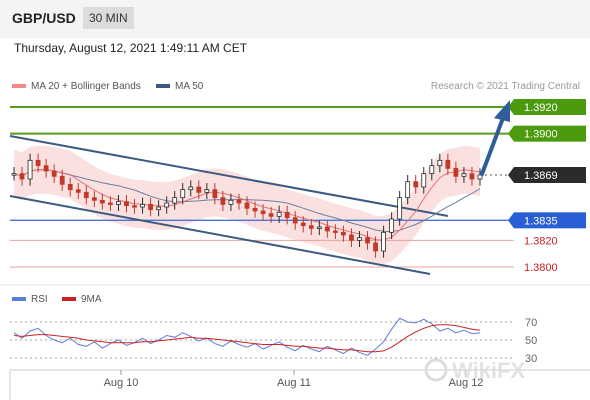 The height and width of the screenshot is (400, 590). Describe the element at coordinates (488, 370) in the screenshot. I see `watermark-text: WikiFX` at that location.